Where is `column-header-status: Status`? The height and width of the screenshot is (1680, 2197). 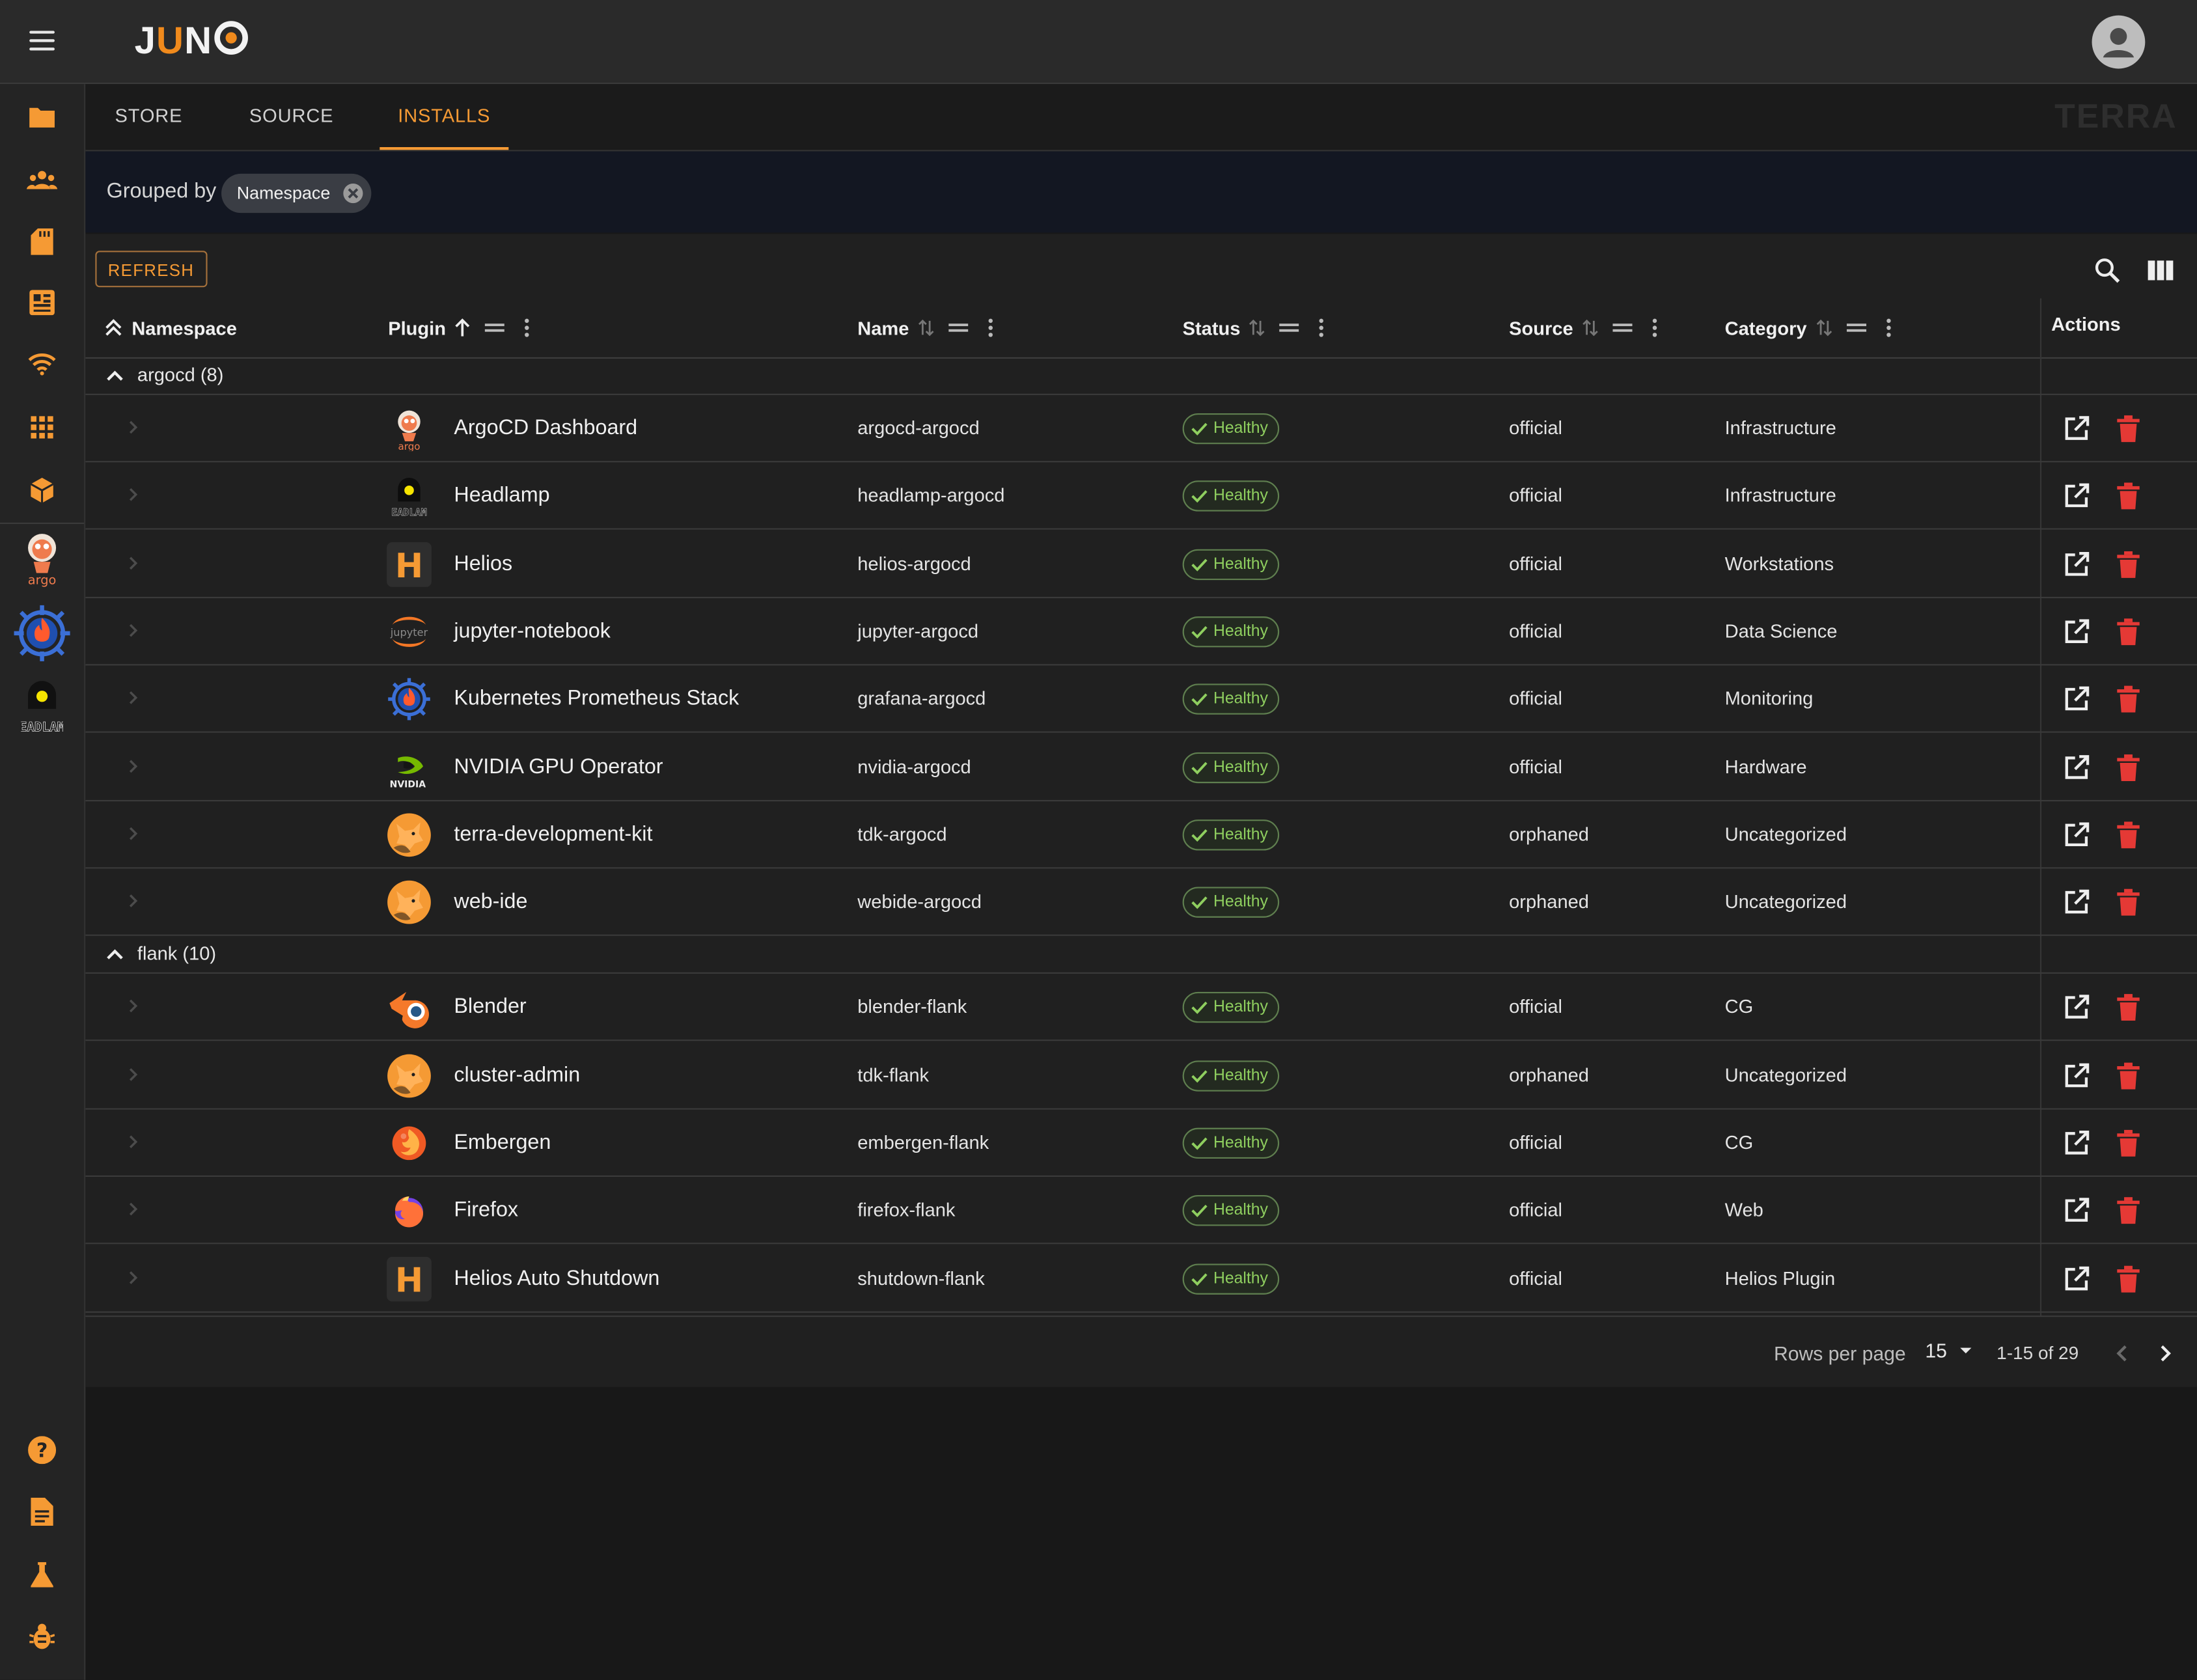 column-header-status: Status is located at coordinates (1254, 328).